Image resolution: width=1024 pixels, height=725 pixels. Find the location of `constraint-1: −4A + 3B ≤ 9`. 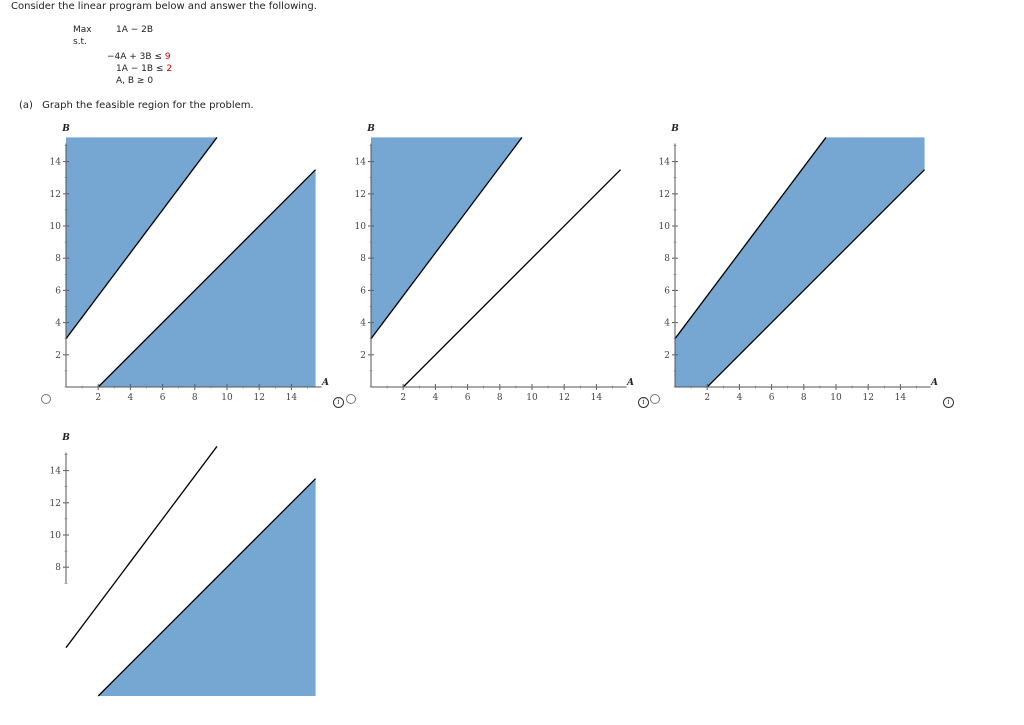

constraint-1: −4A + 3B ≤ 9 is located at coordinates (139, 57).